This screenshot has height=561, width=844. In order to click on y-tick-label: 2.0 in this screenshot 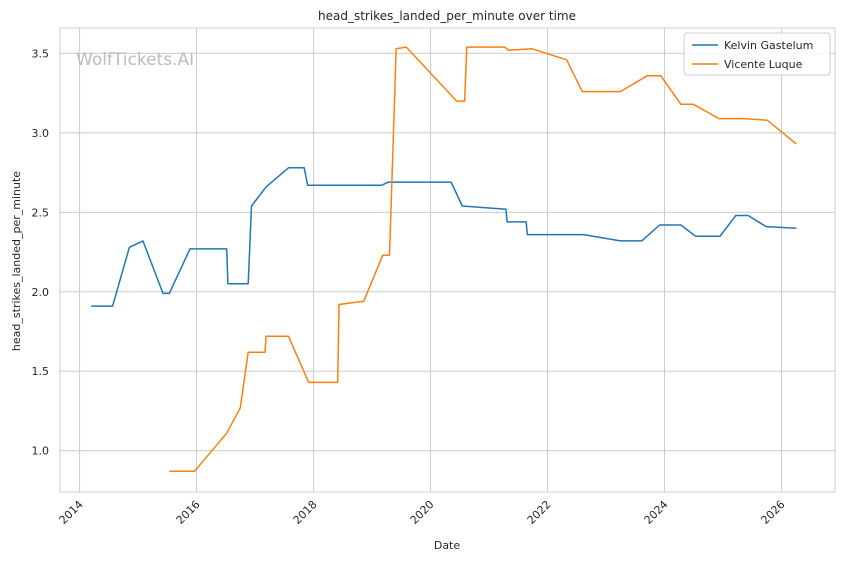, I will do `click(41, 292)`.